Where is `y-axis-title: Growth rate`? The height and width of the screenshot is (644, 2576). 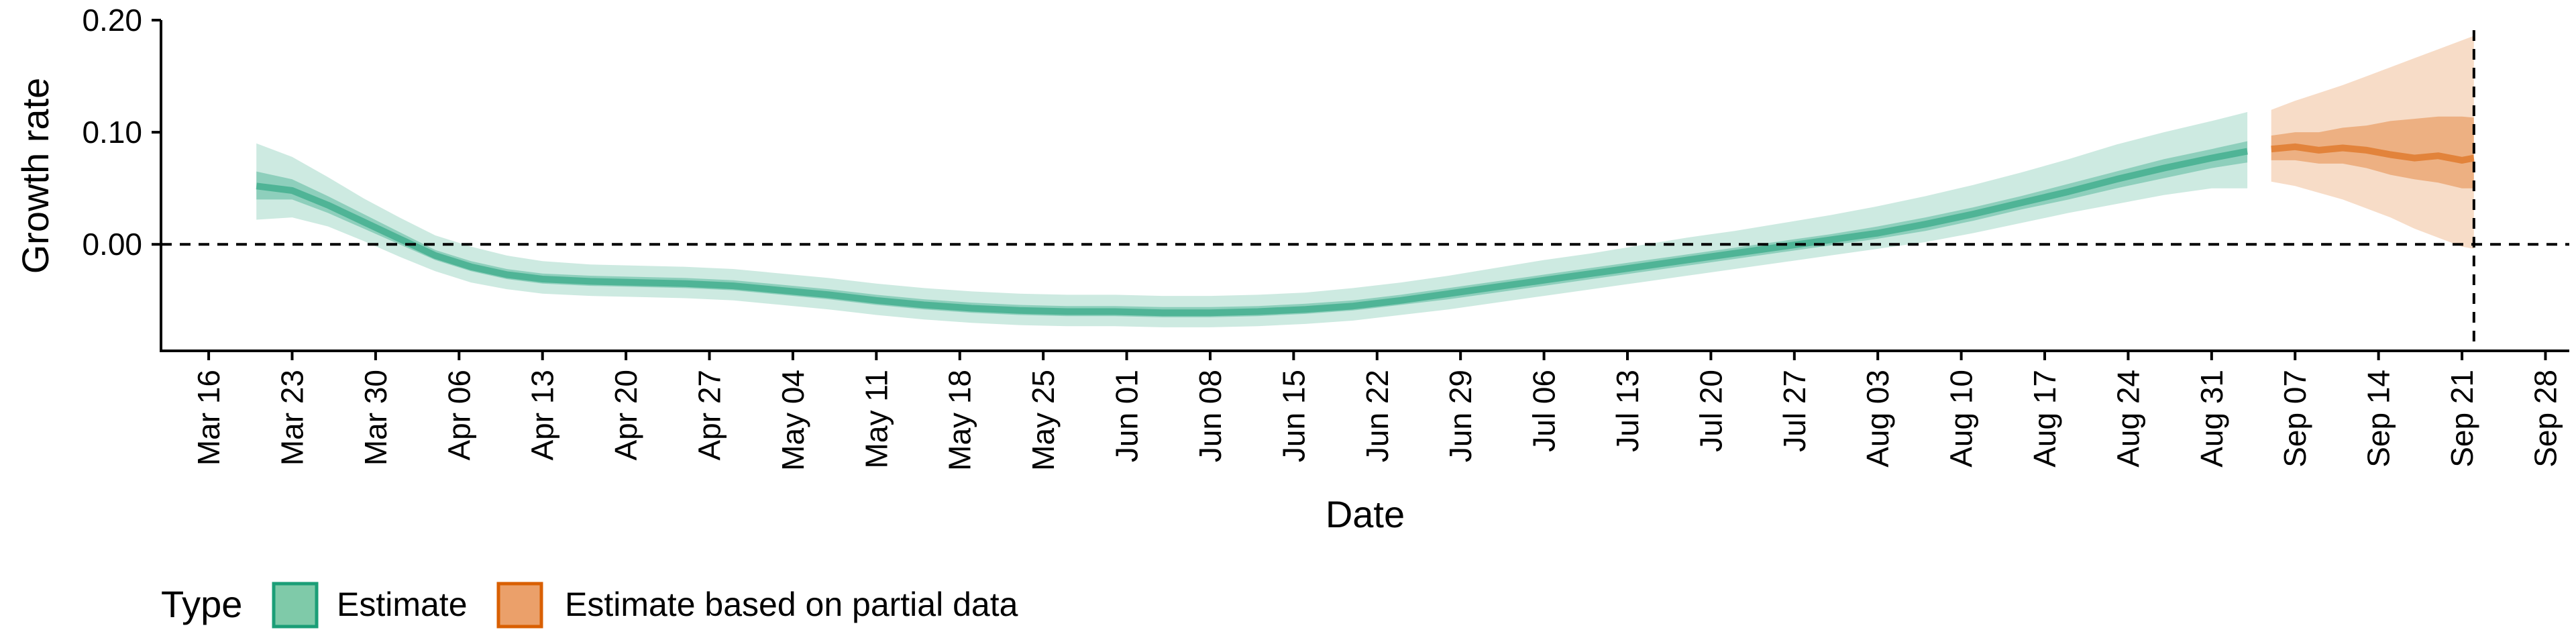
y-axis-title: Growth rate is located at coordinates (35, 176).